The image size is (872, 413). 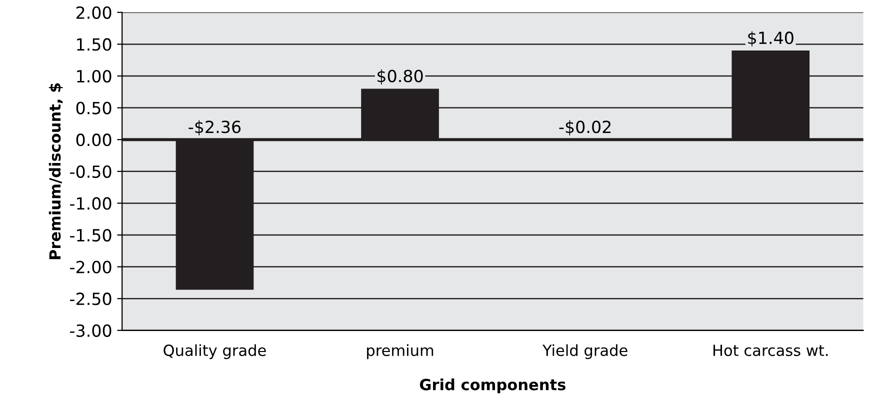 I want to click on x-tick-label: Hot carcass wt., so click(x=771, y=350).